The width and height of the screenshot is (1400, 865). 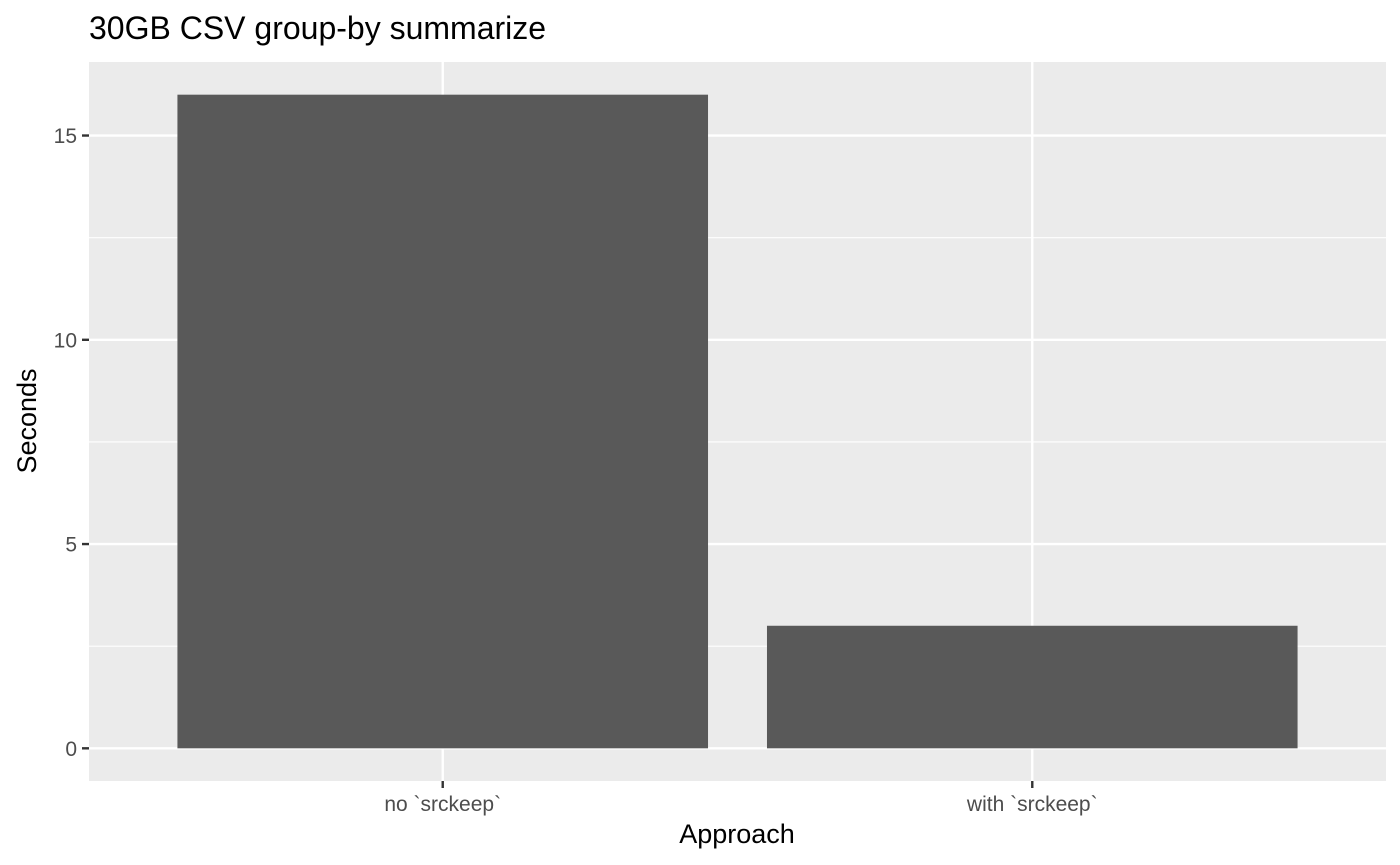 What do you see at coordinates (71, 545) in the screenshot?
I see `y-tick-label: 5` at bounding box center [71, 545].